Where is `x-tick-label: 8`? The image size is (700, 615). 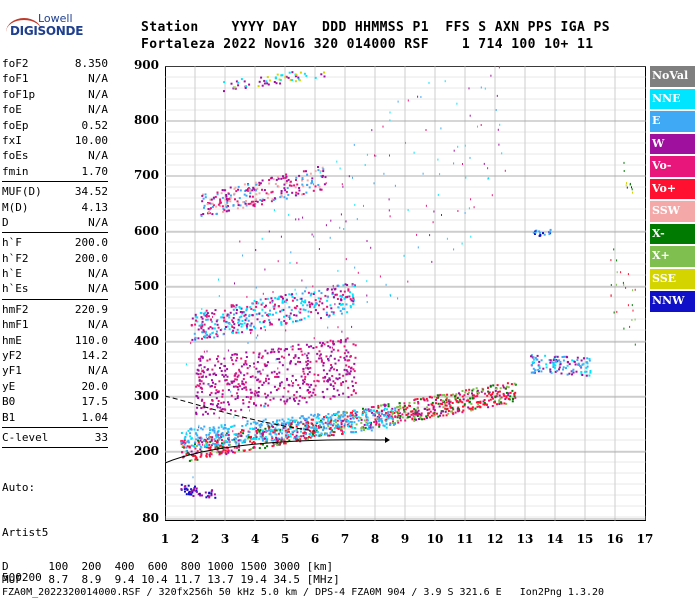 x-tick-label: 8 is located at coordinates (375, 539).